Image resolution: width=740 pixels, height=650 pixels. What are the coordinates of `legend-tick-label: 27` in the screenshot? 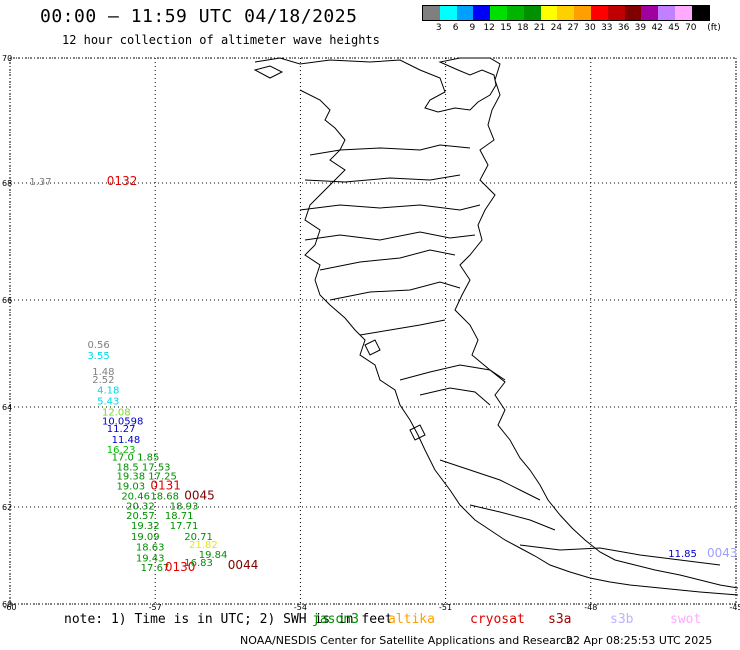 It's located at (573, 28).